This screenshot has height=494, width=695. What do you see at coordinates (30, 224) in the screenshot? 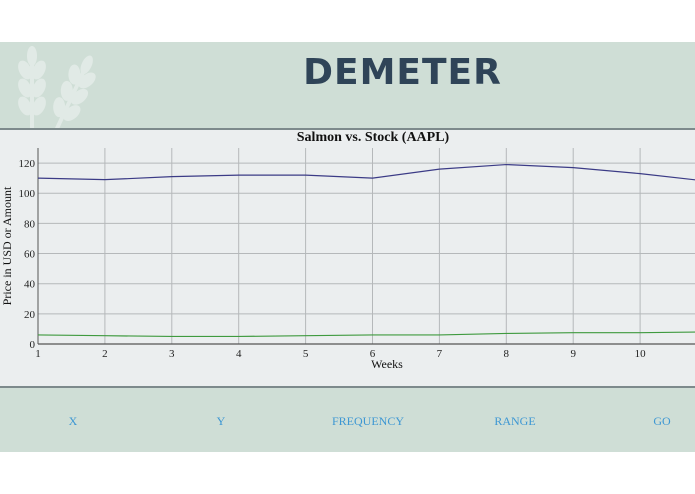
I see `y-tick-label: 80` at bounding box center [30, 224].